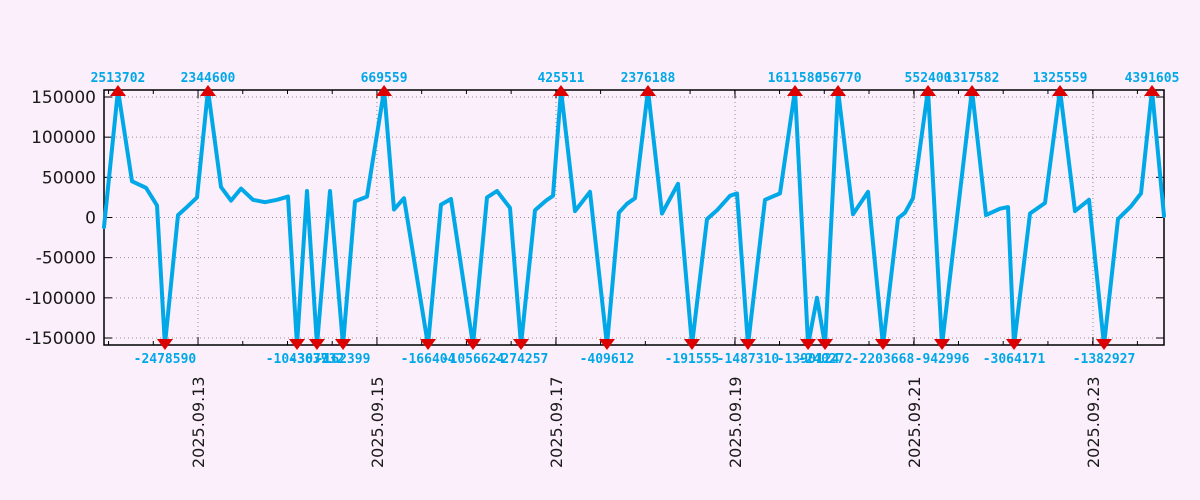 The width and height of the screenshot is (1200, 500). What do you see at coordinates (66, 259) in the screenshot?
I see `y-tick-label: -50000` at bounding box center [66, 259].